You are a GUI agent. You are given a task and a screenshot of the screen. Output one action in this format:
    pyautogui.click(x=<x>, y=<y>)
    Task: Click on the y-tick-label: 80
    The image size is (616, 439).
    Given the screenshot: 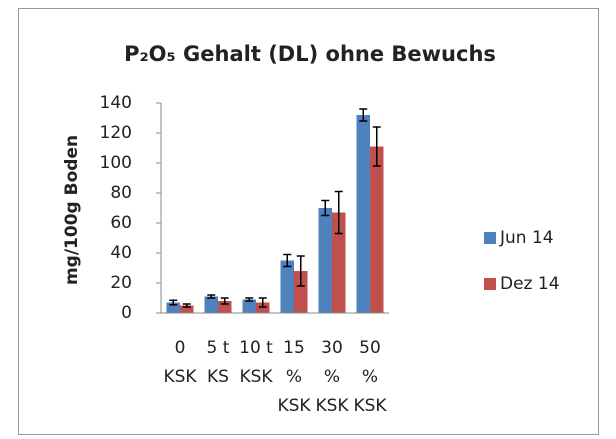 What is the action you would take?
    pyautogui.click(x=121, y=193)
    